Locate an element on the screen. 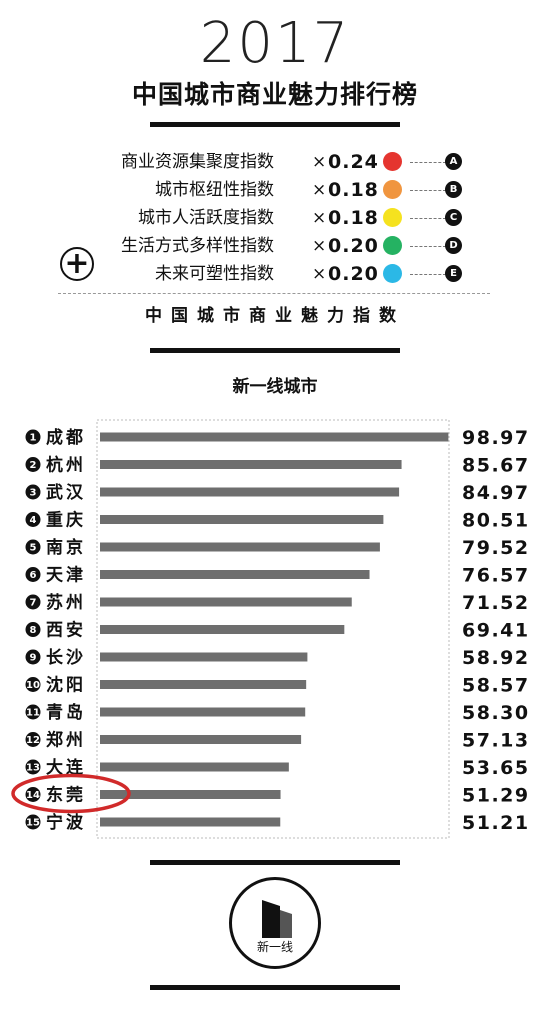 The height and width of the screenshot is (1015, 550). category-label: 西安 is located at coordinates (66, 630).